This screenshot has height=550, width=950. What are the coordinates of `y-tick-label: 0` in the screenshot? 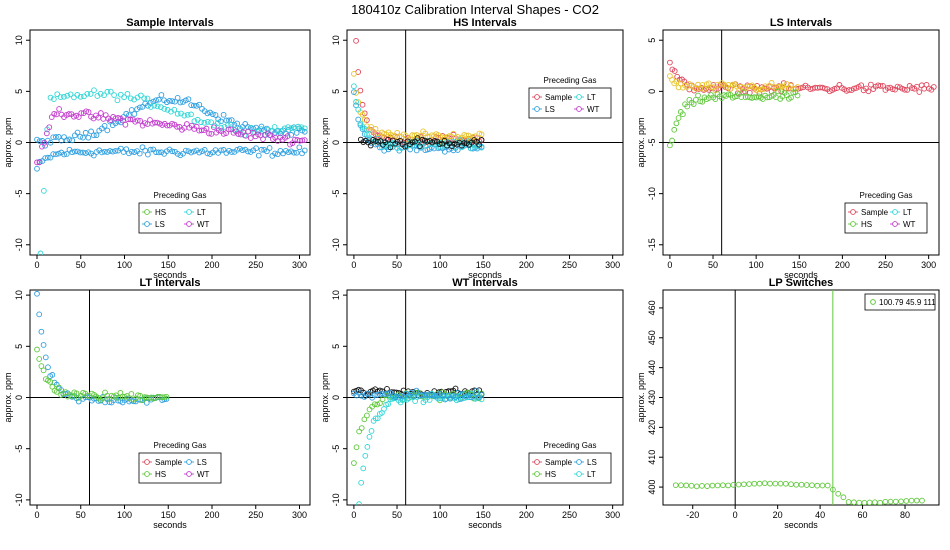 It's located at (652, 91).